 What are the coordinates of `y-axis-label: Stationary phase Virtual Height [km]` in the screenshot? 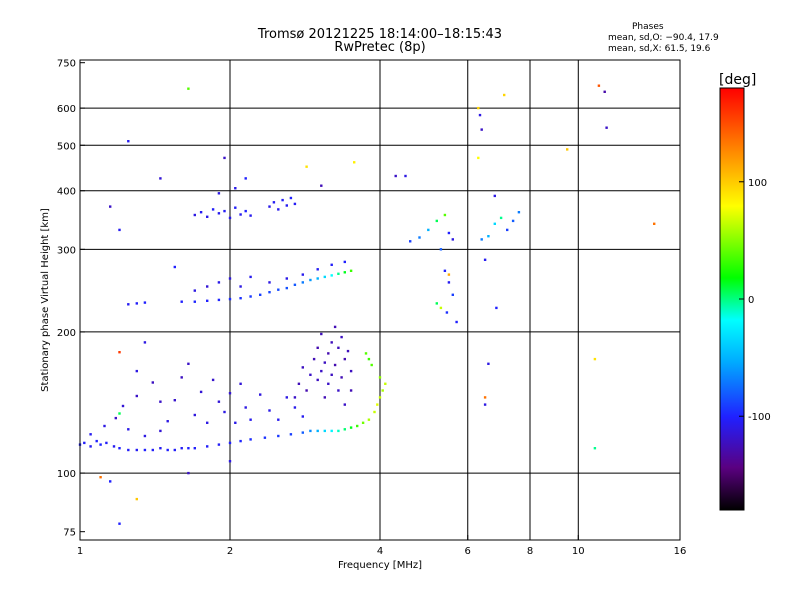 It's located at (45, 300).